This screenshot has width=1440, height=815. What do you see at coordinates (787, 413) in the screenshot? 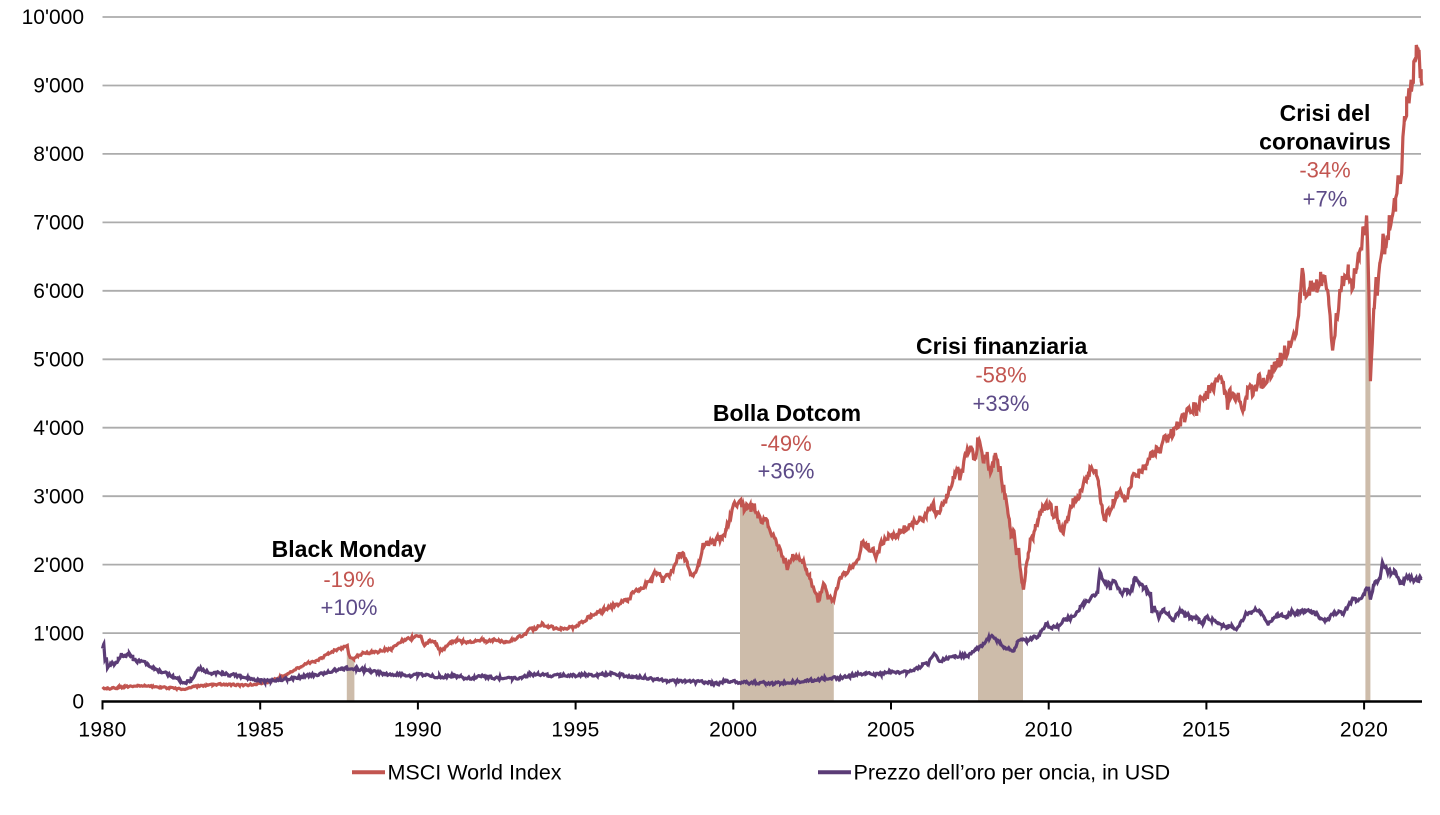
I see `svg-text: Bolla Dotcom` at bounding box center [787, 413].